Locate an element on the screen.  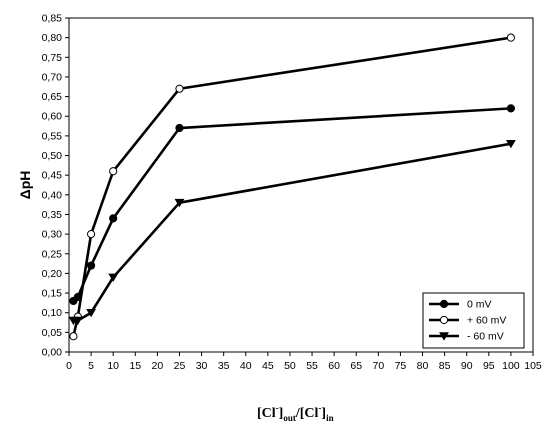
y-tick-label: 0,60 is located at coordinates (52, 117).